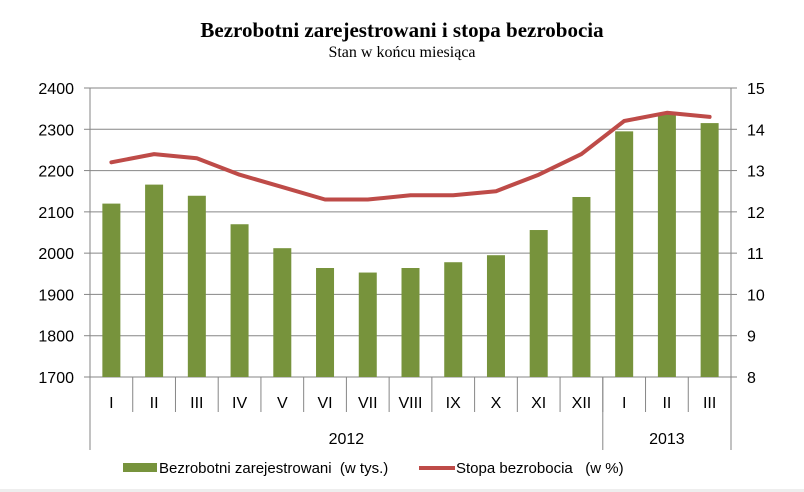 Image resolution: width=804 pixels, height=492 pixels. I want to click on right-axis-tick-label: 12, so click(756, 213).